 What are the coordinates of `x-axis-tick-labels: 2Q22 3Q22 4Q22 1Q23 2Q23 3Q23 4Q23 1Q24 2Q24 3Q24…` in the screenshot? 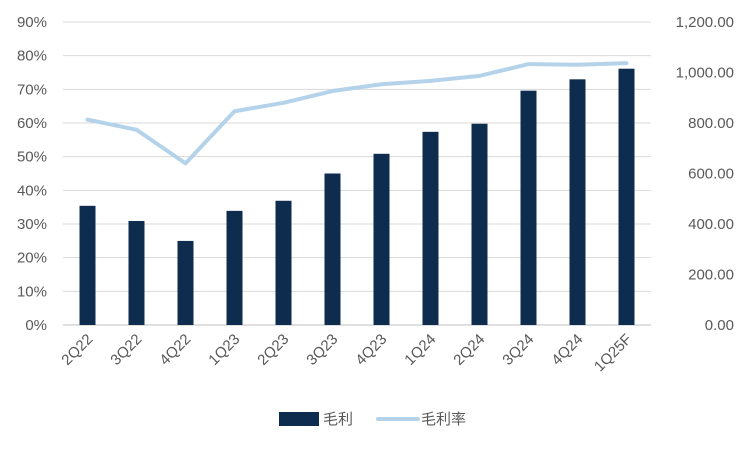 It's located at (346, 353).